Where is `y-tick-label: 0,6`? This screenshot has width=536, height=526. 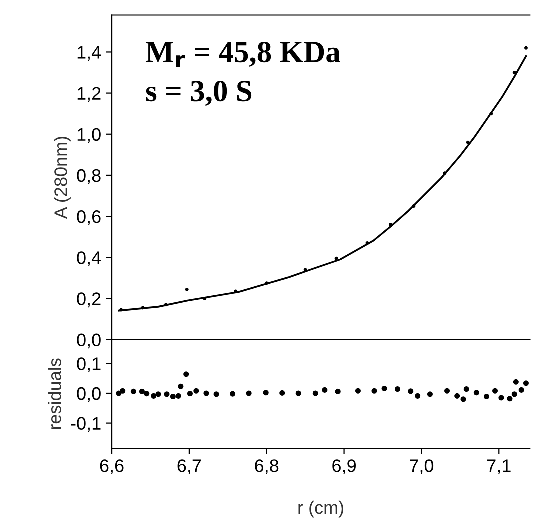
y-tick-label: 0,6 is located at coordinates (89, 218).